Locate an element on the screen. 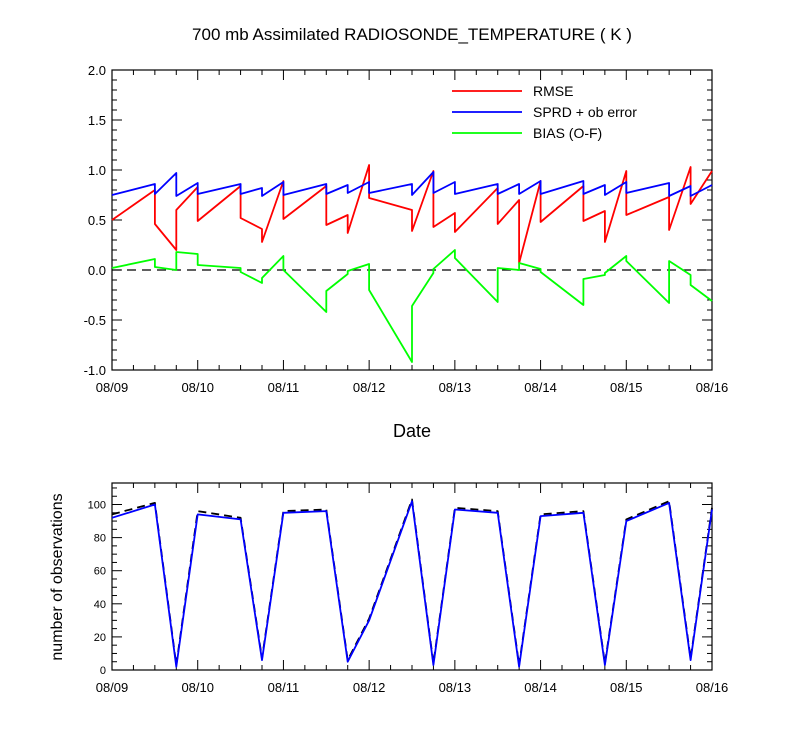  bottom-y-tick-label: 20 is located at coordinates (100, 638).